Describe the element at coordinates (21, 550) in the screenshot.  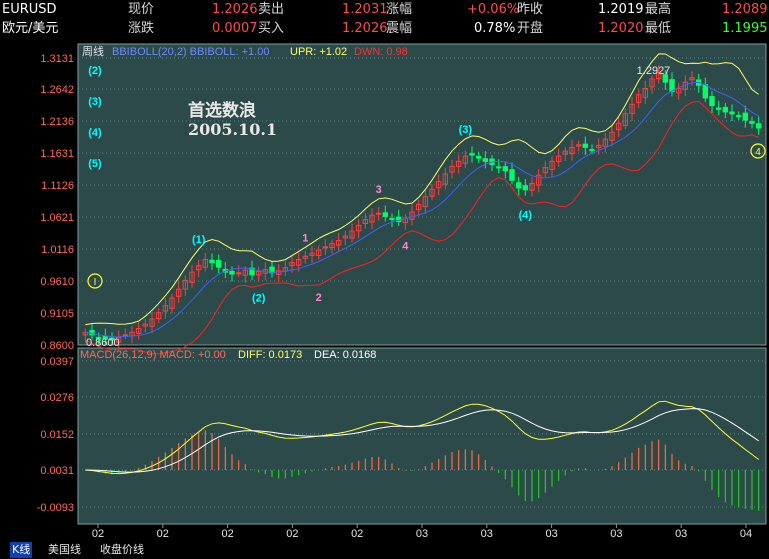
I see `tab-kline: K线` at that location.